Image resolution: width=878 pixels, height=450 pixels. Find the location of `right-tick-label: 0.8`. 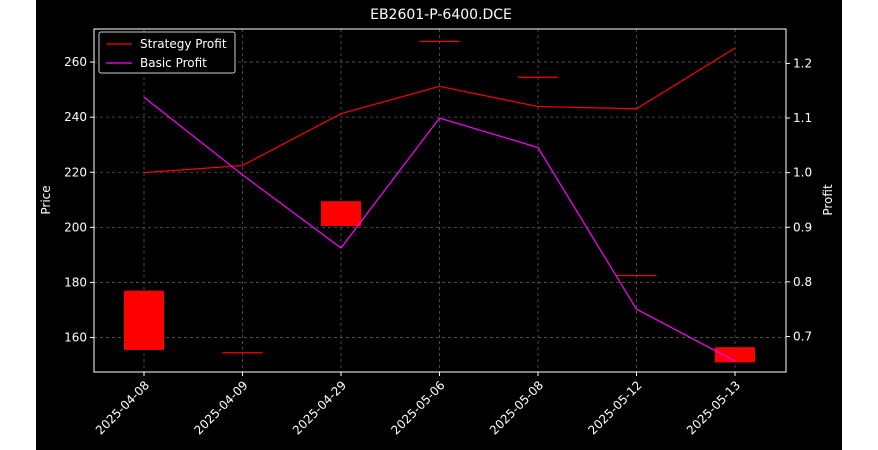

right-tick-label: 0.8 is located at coordinates (802, 282).